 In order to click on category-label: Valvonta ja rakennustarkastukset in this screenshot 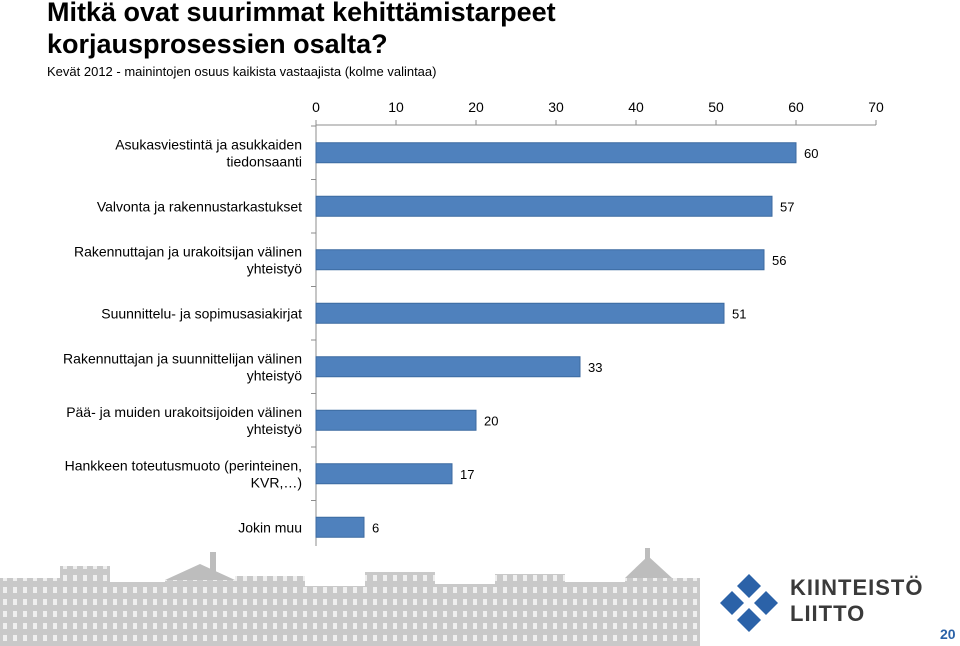, I will do `click(199, 206)`.